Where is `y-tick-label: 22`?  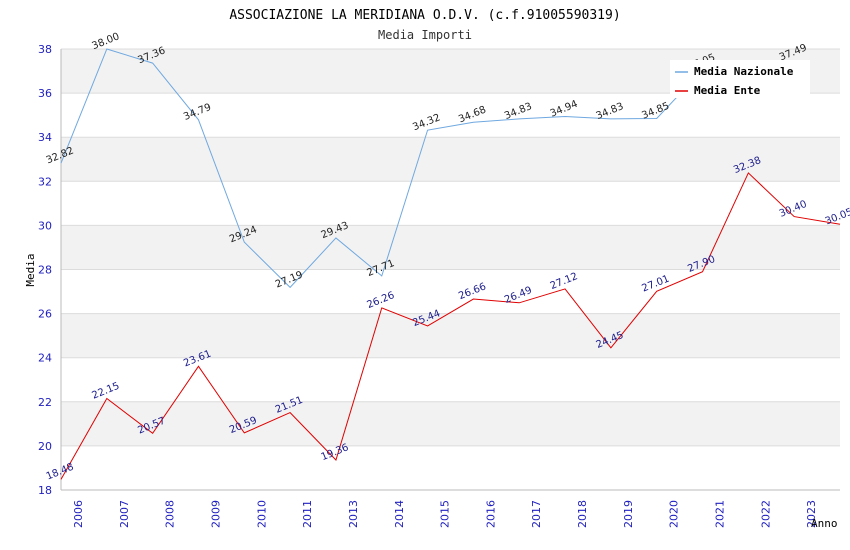
y-tick-label: 22 is located at coordinates (45, 402).